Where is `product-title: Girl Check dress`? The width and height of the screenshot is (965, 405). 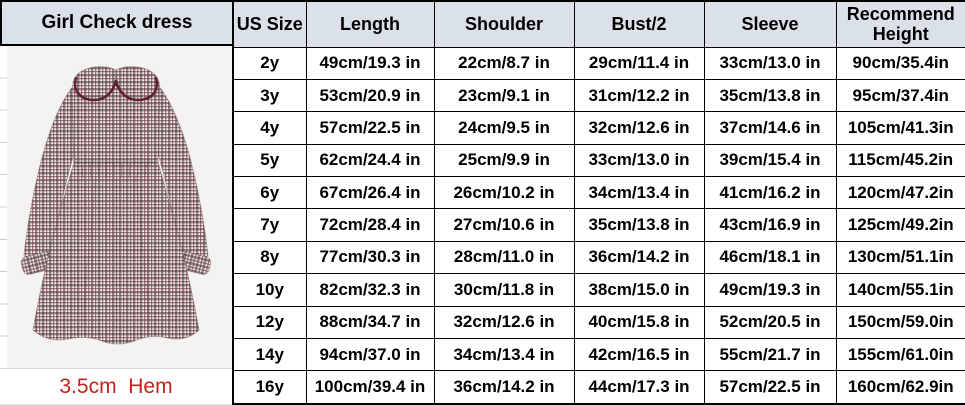 product-title: Girl Check dress is located at coordinates (117, 22).